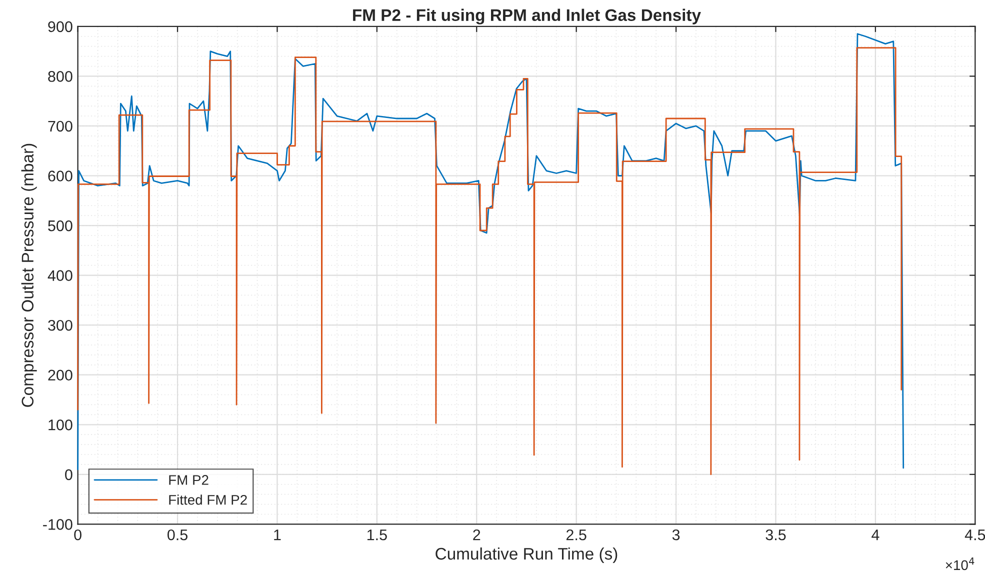 Image resolution: width=985 pixels, height=587 pixels. What do you see at coordinates (876, 535) in the screenshot?
I see `x-tick-label: 4` at bounding box center [876, 535].